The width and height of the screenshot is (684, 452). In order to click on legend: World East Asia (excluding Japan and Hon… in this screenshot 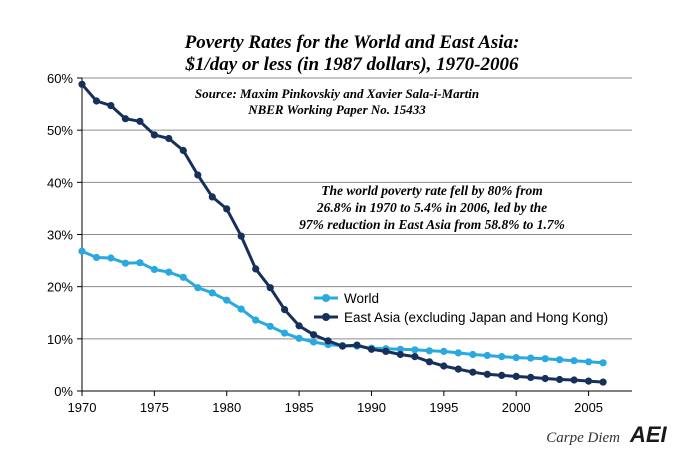, I will do `click(461, 308)`.